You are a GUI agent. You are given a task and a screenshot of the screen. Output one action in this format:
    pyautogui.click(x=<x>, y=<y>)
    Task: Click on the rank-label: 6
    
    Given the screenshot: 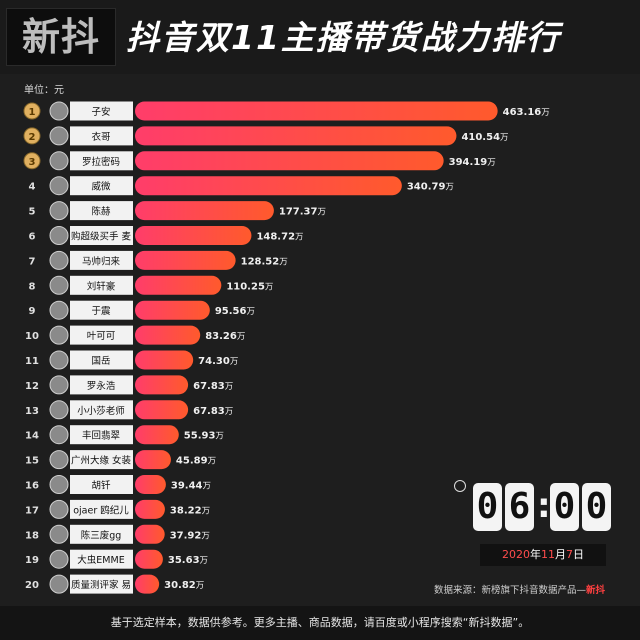 What is the action you would take?
    pyautogui.click(x=32, y=237)
    